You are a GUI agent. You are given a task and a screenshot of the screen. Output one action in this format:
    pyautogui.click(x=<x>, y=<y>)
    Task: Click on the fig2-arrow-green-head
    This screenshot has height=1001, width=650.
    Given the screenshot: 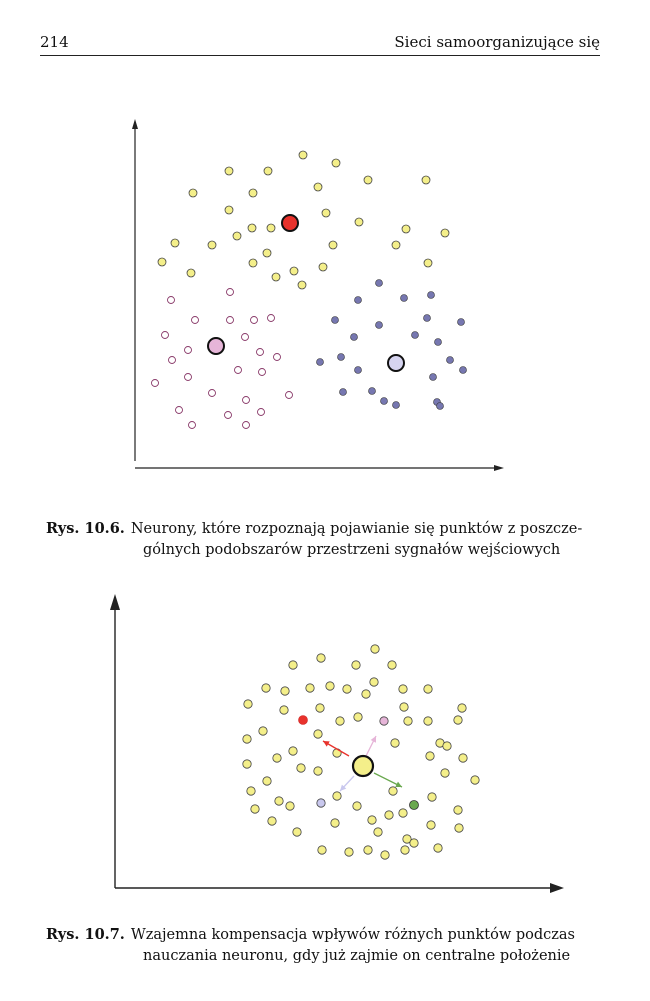 What is the action you would take?
    pyautogui.click(x=398, y=784)
    